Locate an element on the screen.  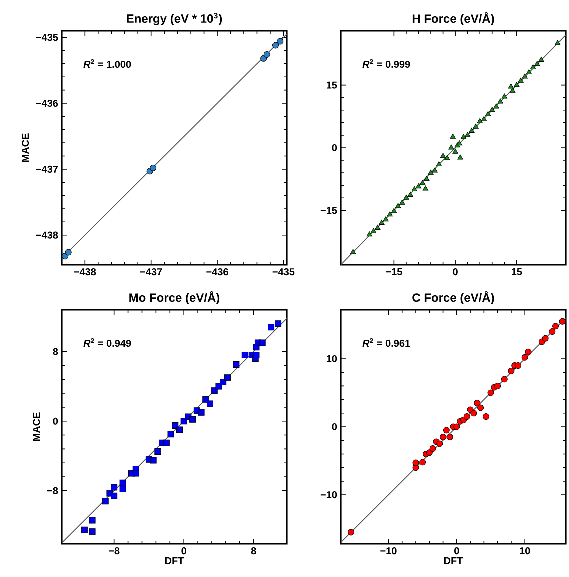
x-tick-label: −10 is located at coordinates (388, 551).